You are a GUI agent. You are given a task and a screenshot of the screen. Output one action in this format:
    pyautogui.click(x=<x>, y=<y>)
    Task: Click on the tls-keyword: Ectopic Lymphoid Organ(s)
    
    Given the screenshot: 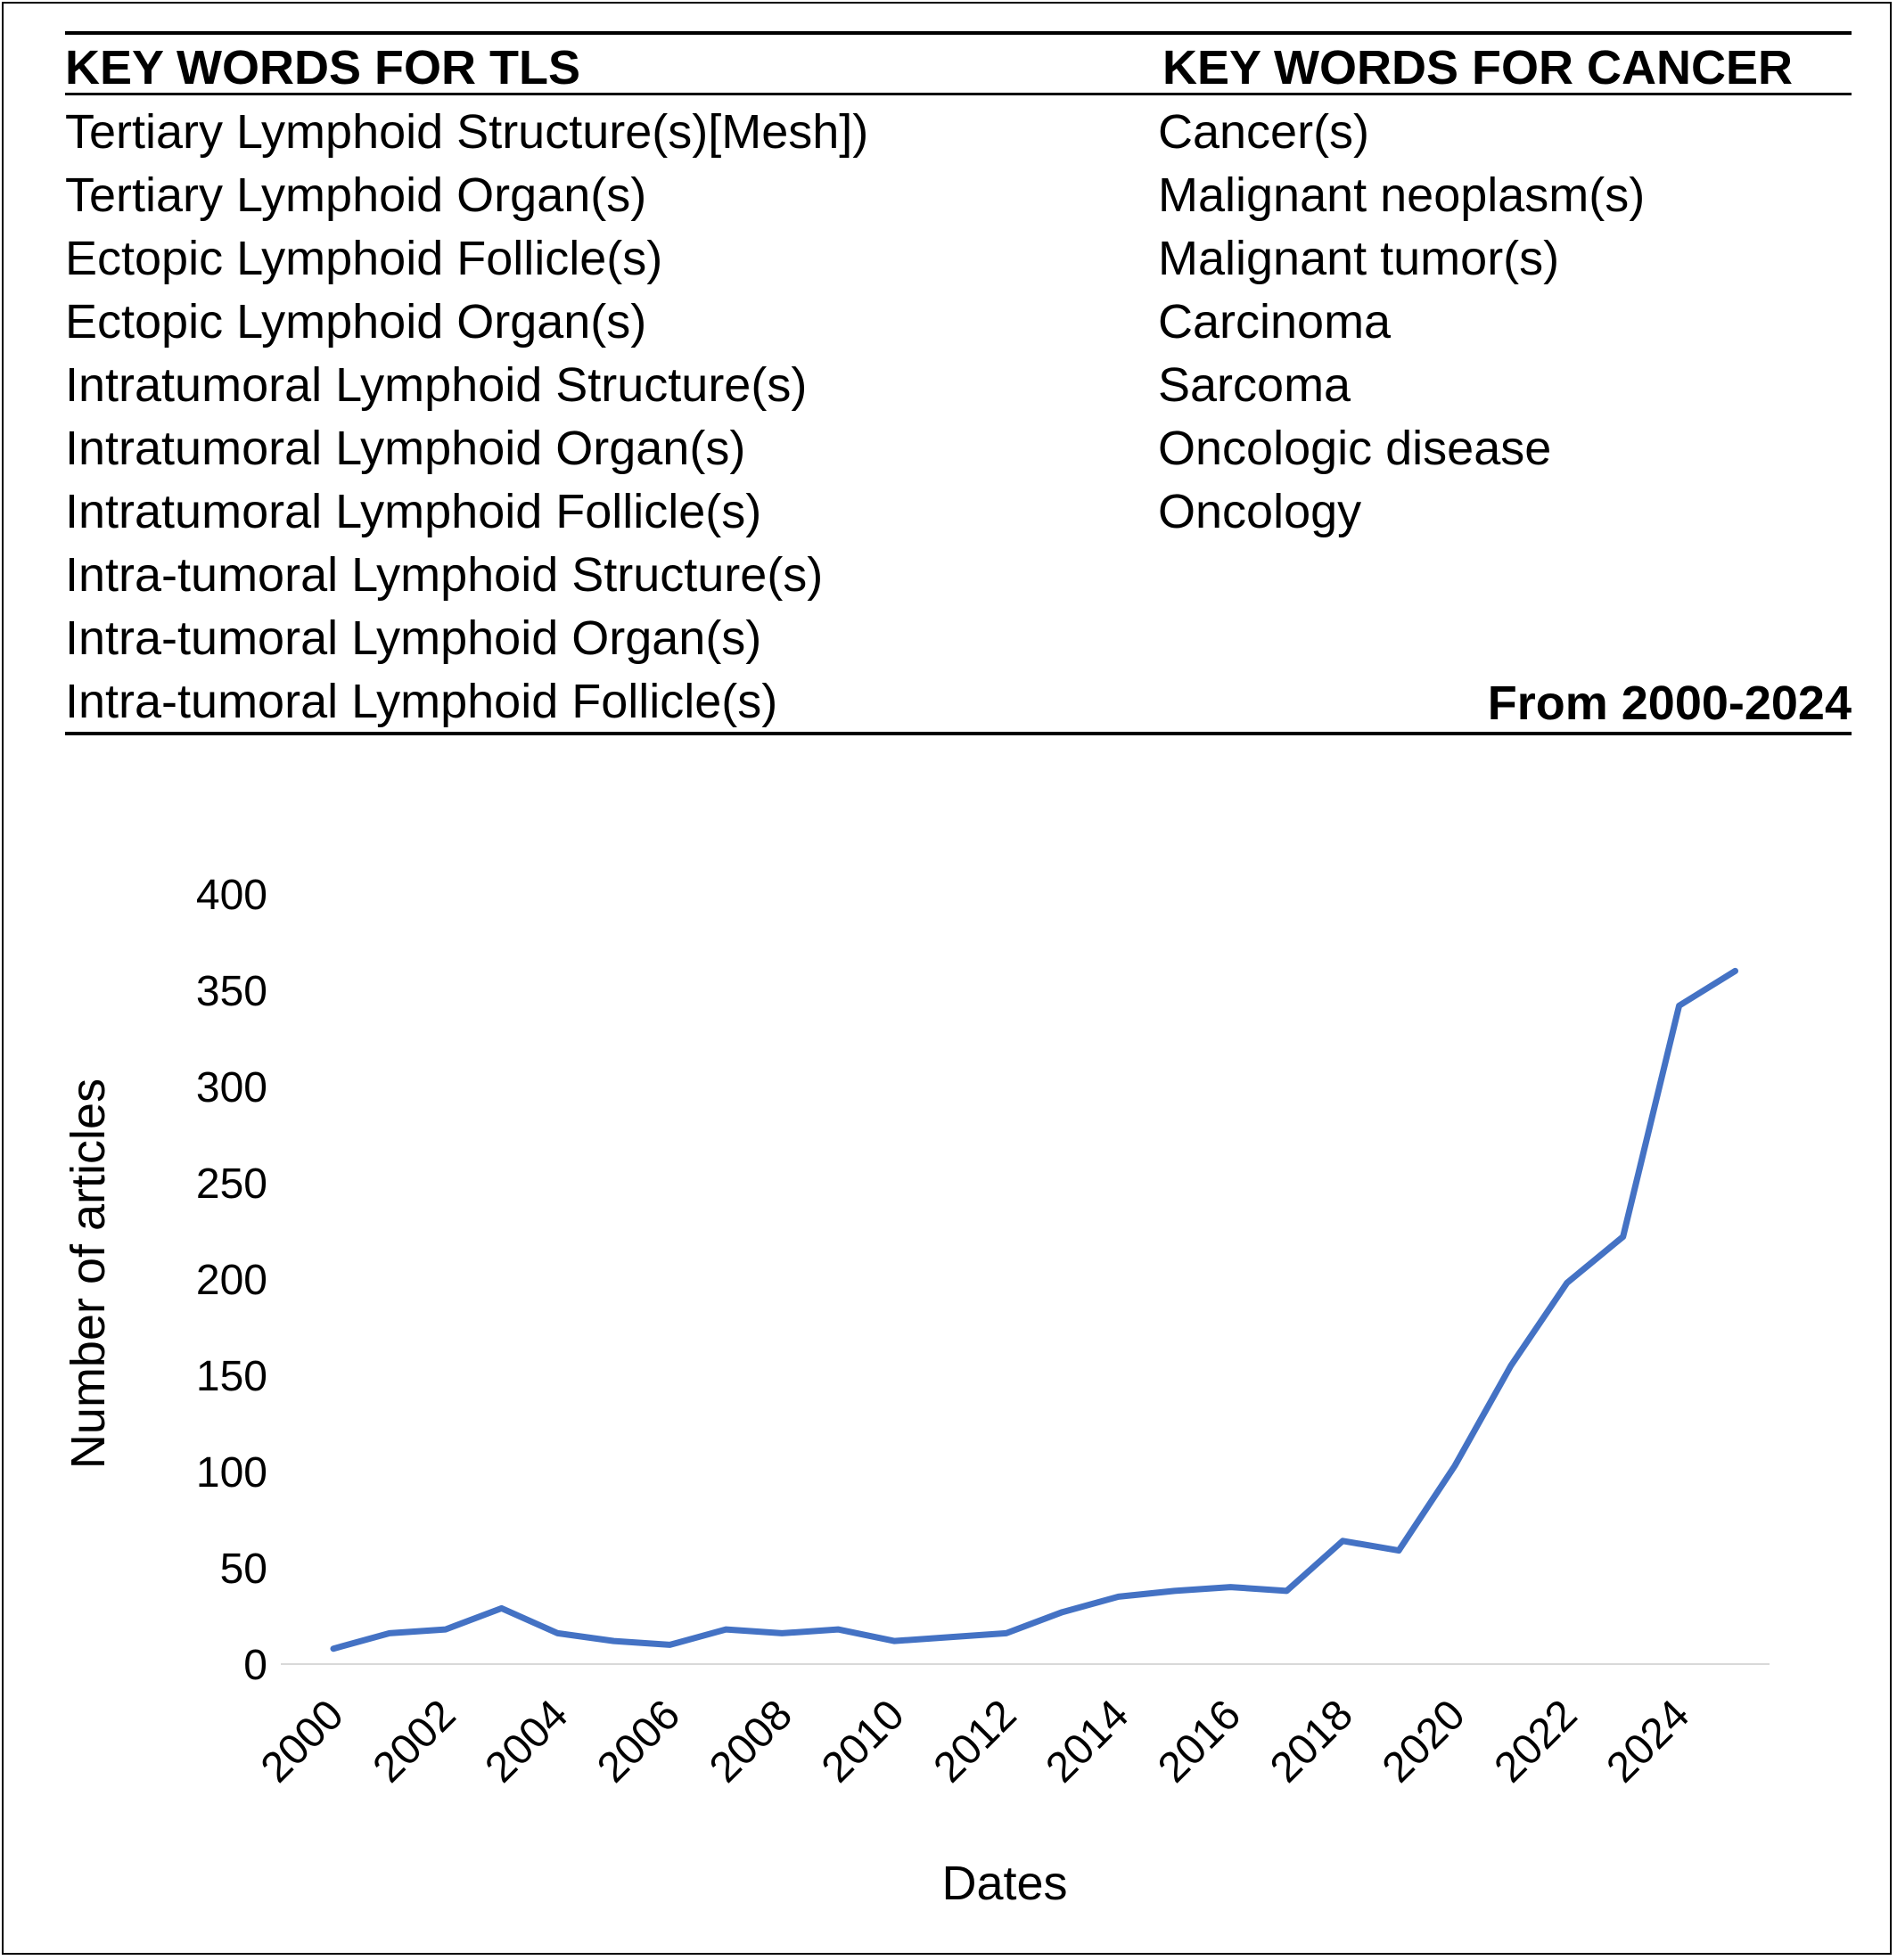 What is the action you would take?
    pyautogui.click(x=356, y=322)
    